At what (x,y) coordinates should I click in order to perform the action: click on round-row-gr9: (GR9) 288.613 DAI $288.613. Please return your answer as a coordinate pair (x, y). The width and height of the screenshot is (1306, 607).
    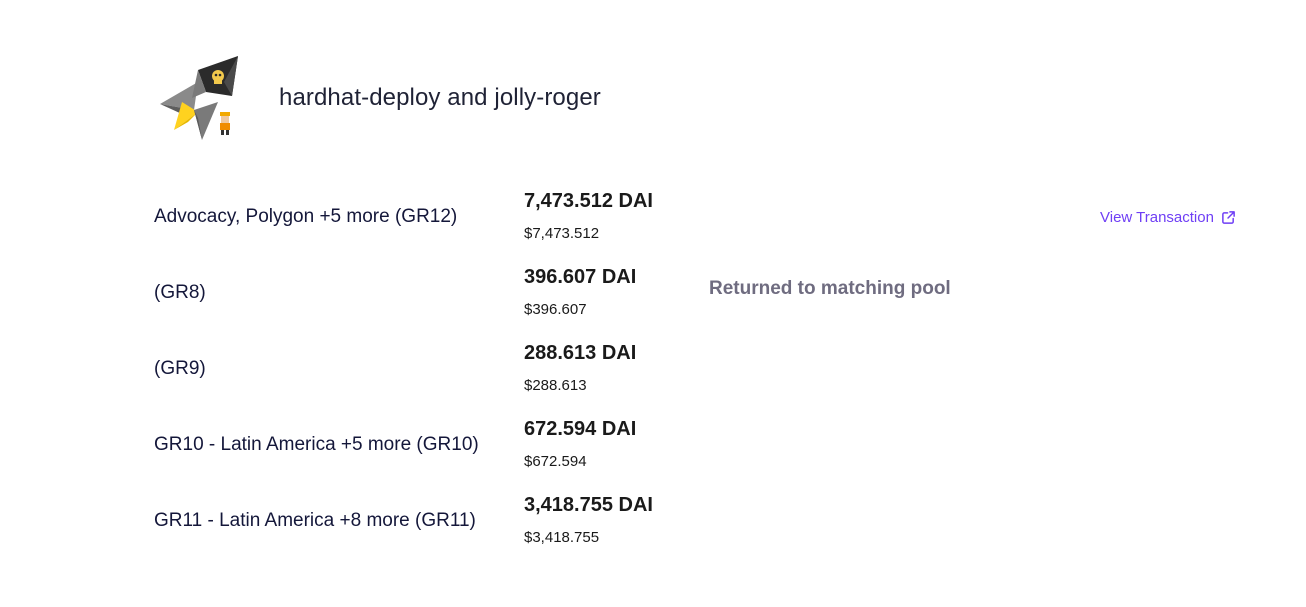
    Looking at the image, I should click on (704, 370).